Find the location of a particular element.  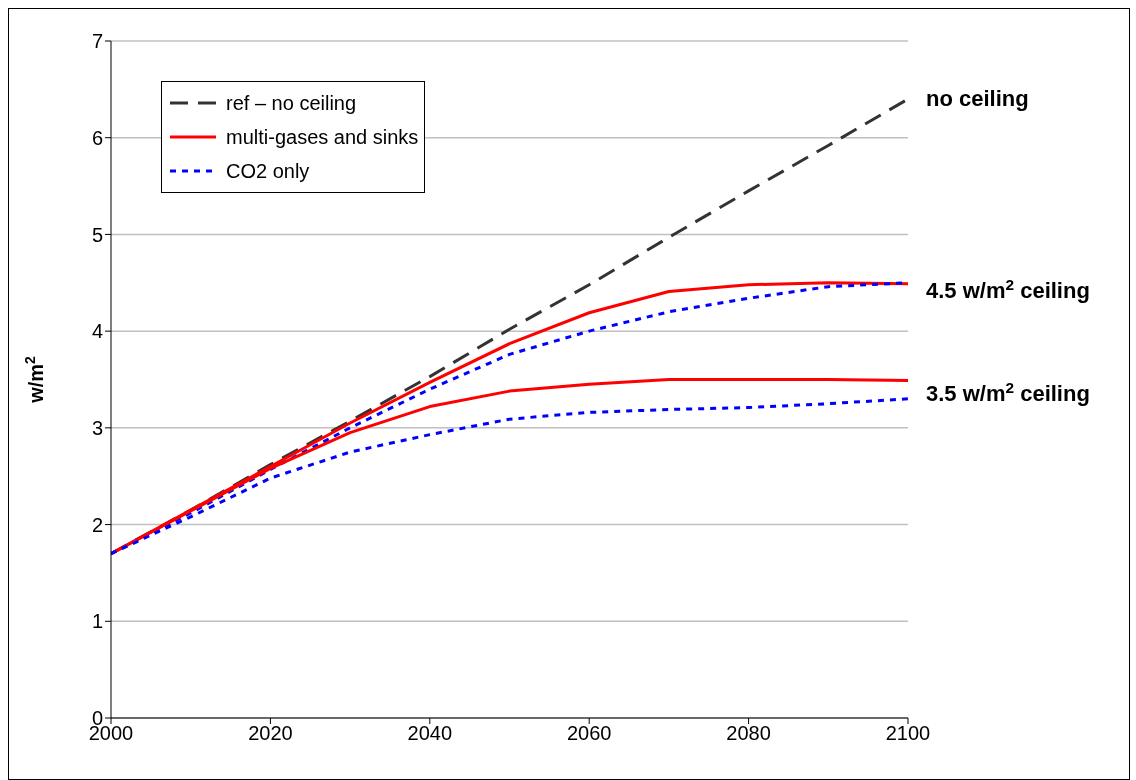

legend-label: ref – no ceiling is located at coordinates (291, 103).